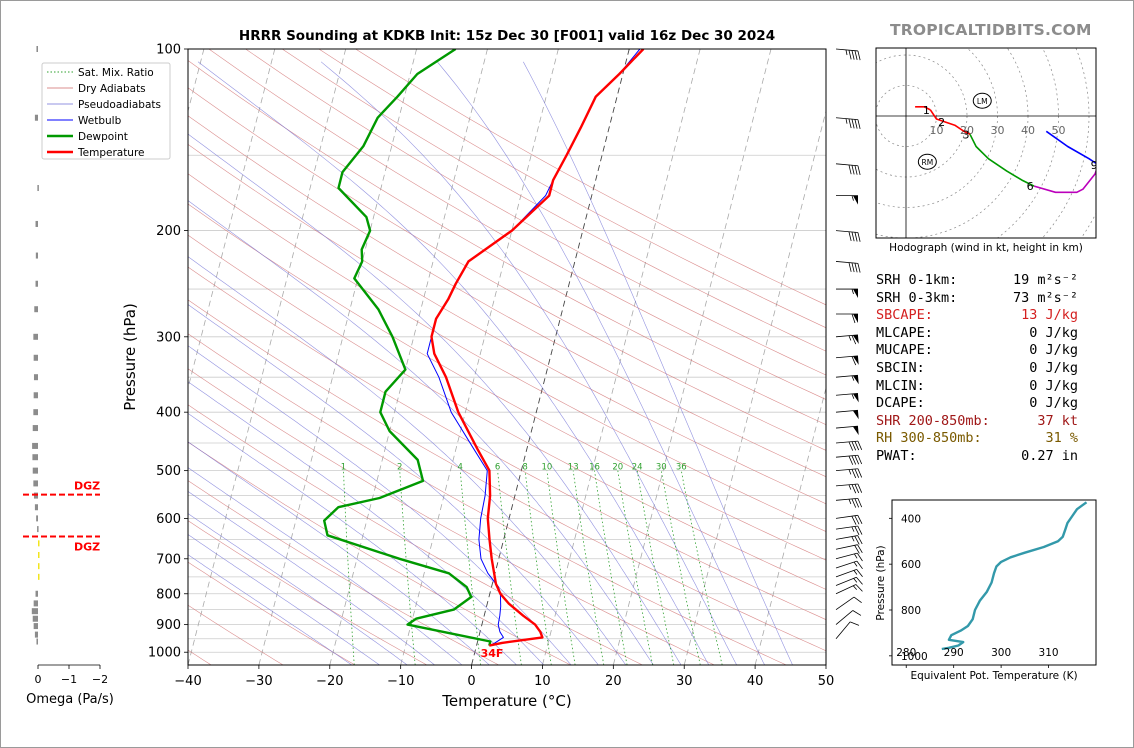  I want to click on parameter-row: SBCAPE: 13 J/kg, so click(986, 316).